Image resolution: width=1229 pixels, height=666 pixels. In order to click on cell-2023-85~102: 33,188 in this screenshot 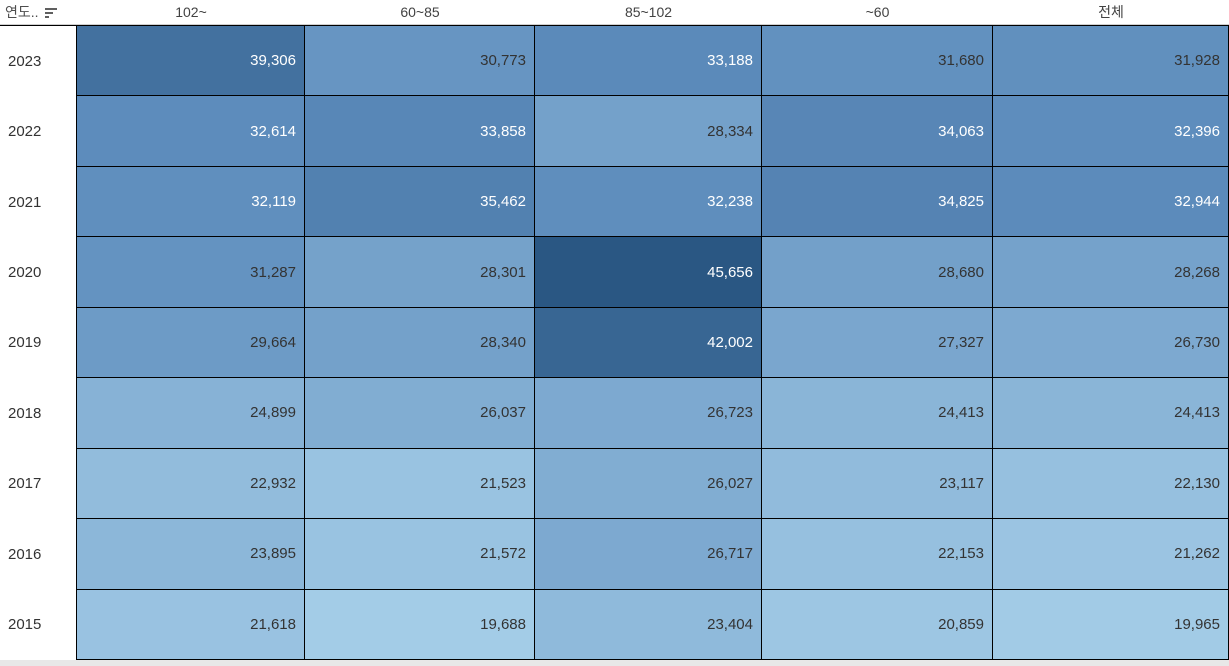, I will do `click(648, 61)`.